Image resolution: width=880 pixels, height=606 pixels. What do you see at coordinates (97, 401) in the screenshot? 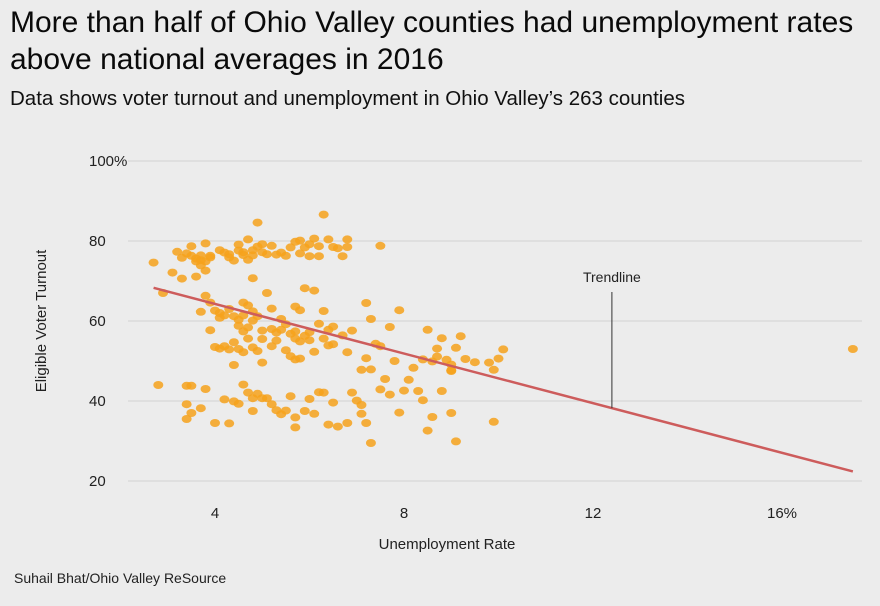
I see `y-tick-label: 40` at bounding box center [97, 401].